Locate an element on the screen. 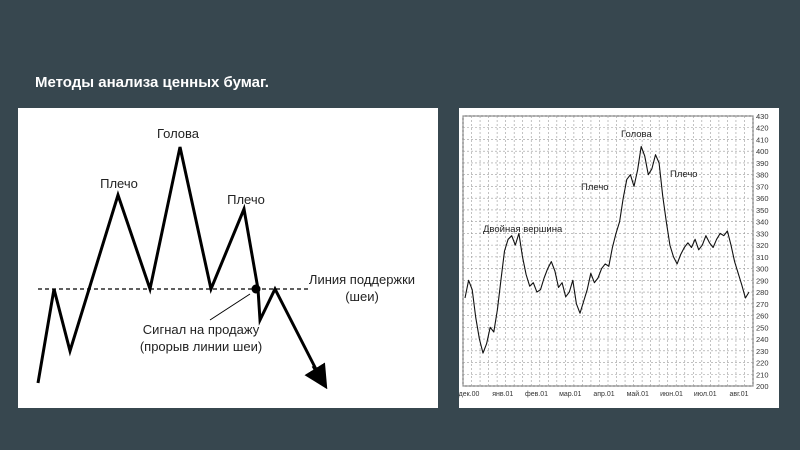 Image resolution: width=800 pixels, height=450 pixels. signal-pointer is located at coordinates (230, 307).